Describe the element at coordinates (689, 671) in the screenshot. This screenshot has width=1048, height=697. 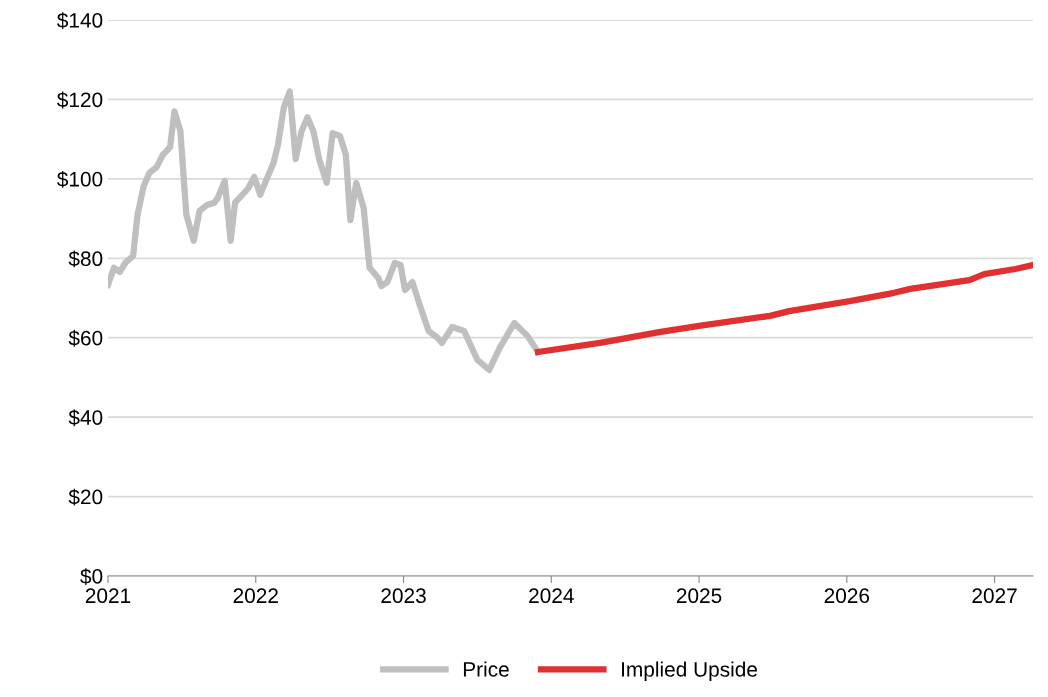
I see `legend-label: Implied Upside` at that location.